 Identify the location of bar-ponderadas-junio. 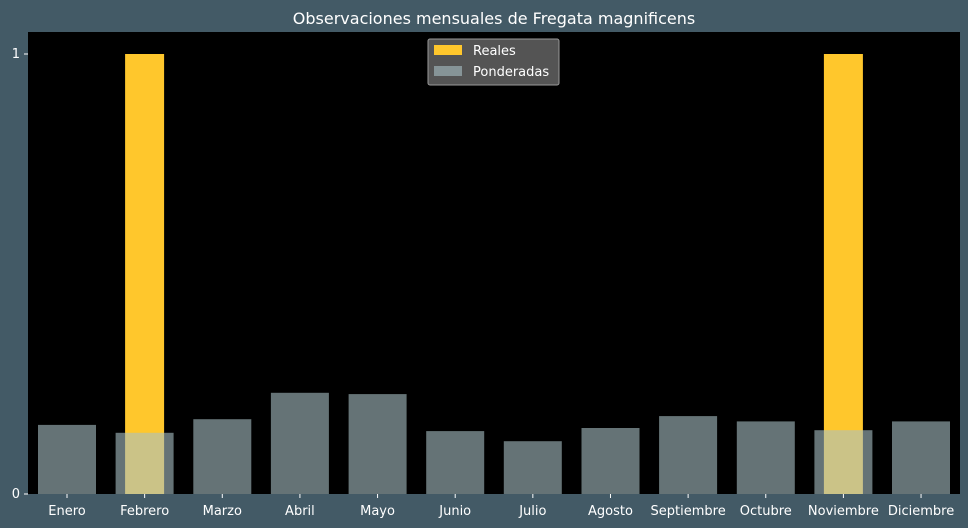
(455, 462).